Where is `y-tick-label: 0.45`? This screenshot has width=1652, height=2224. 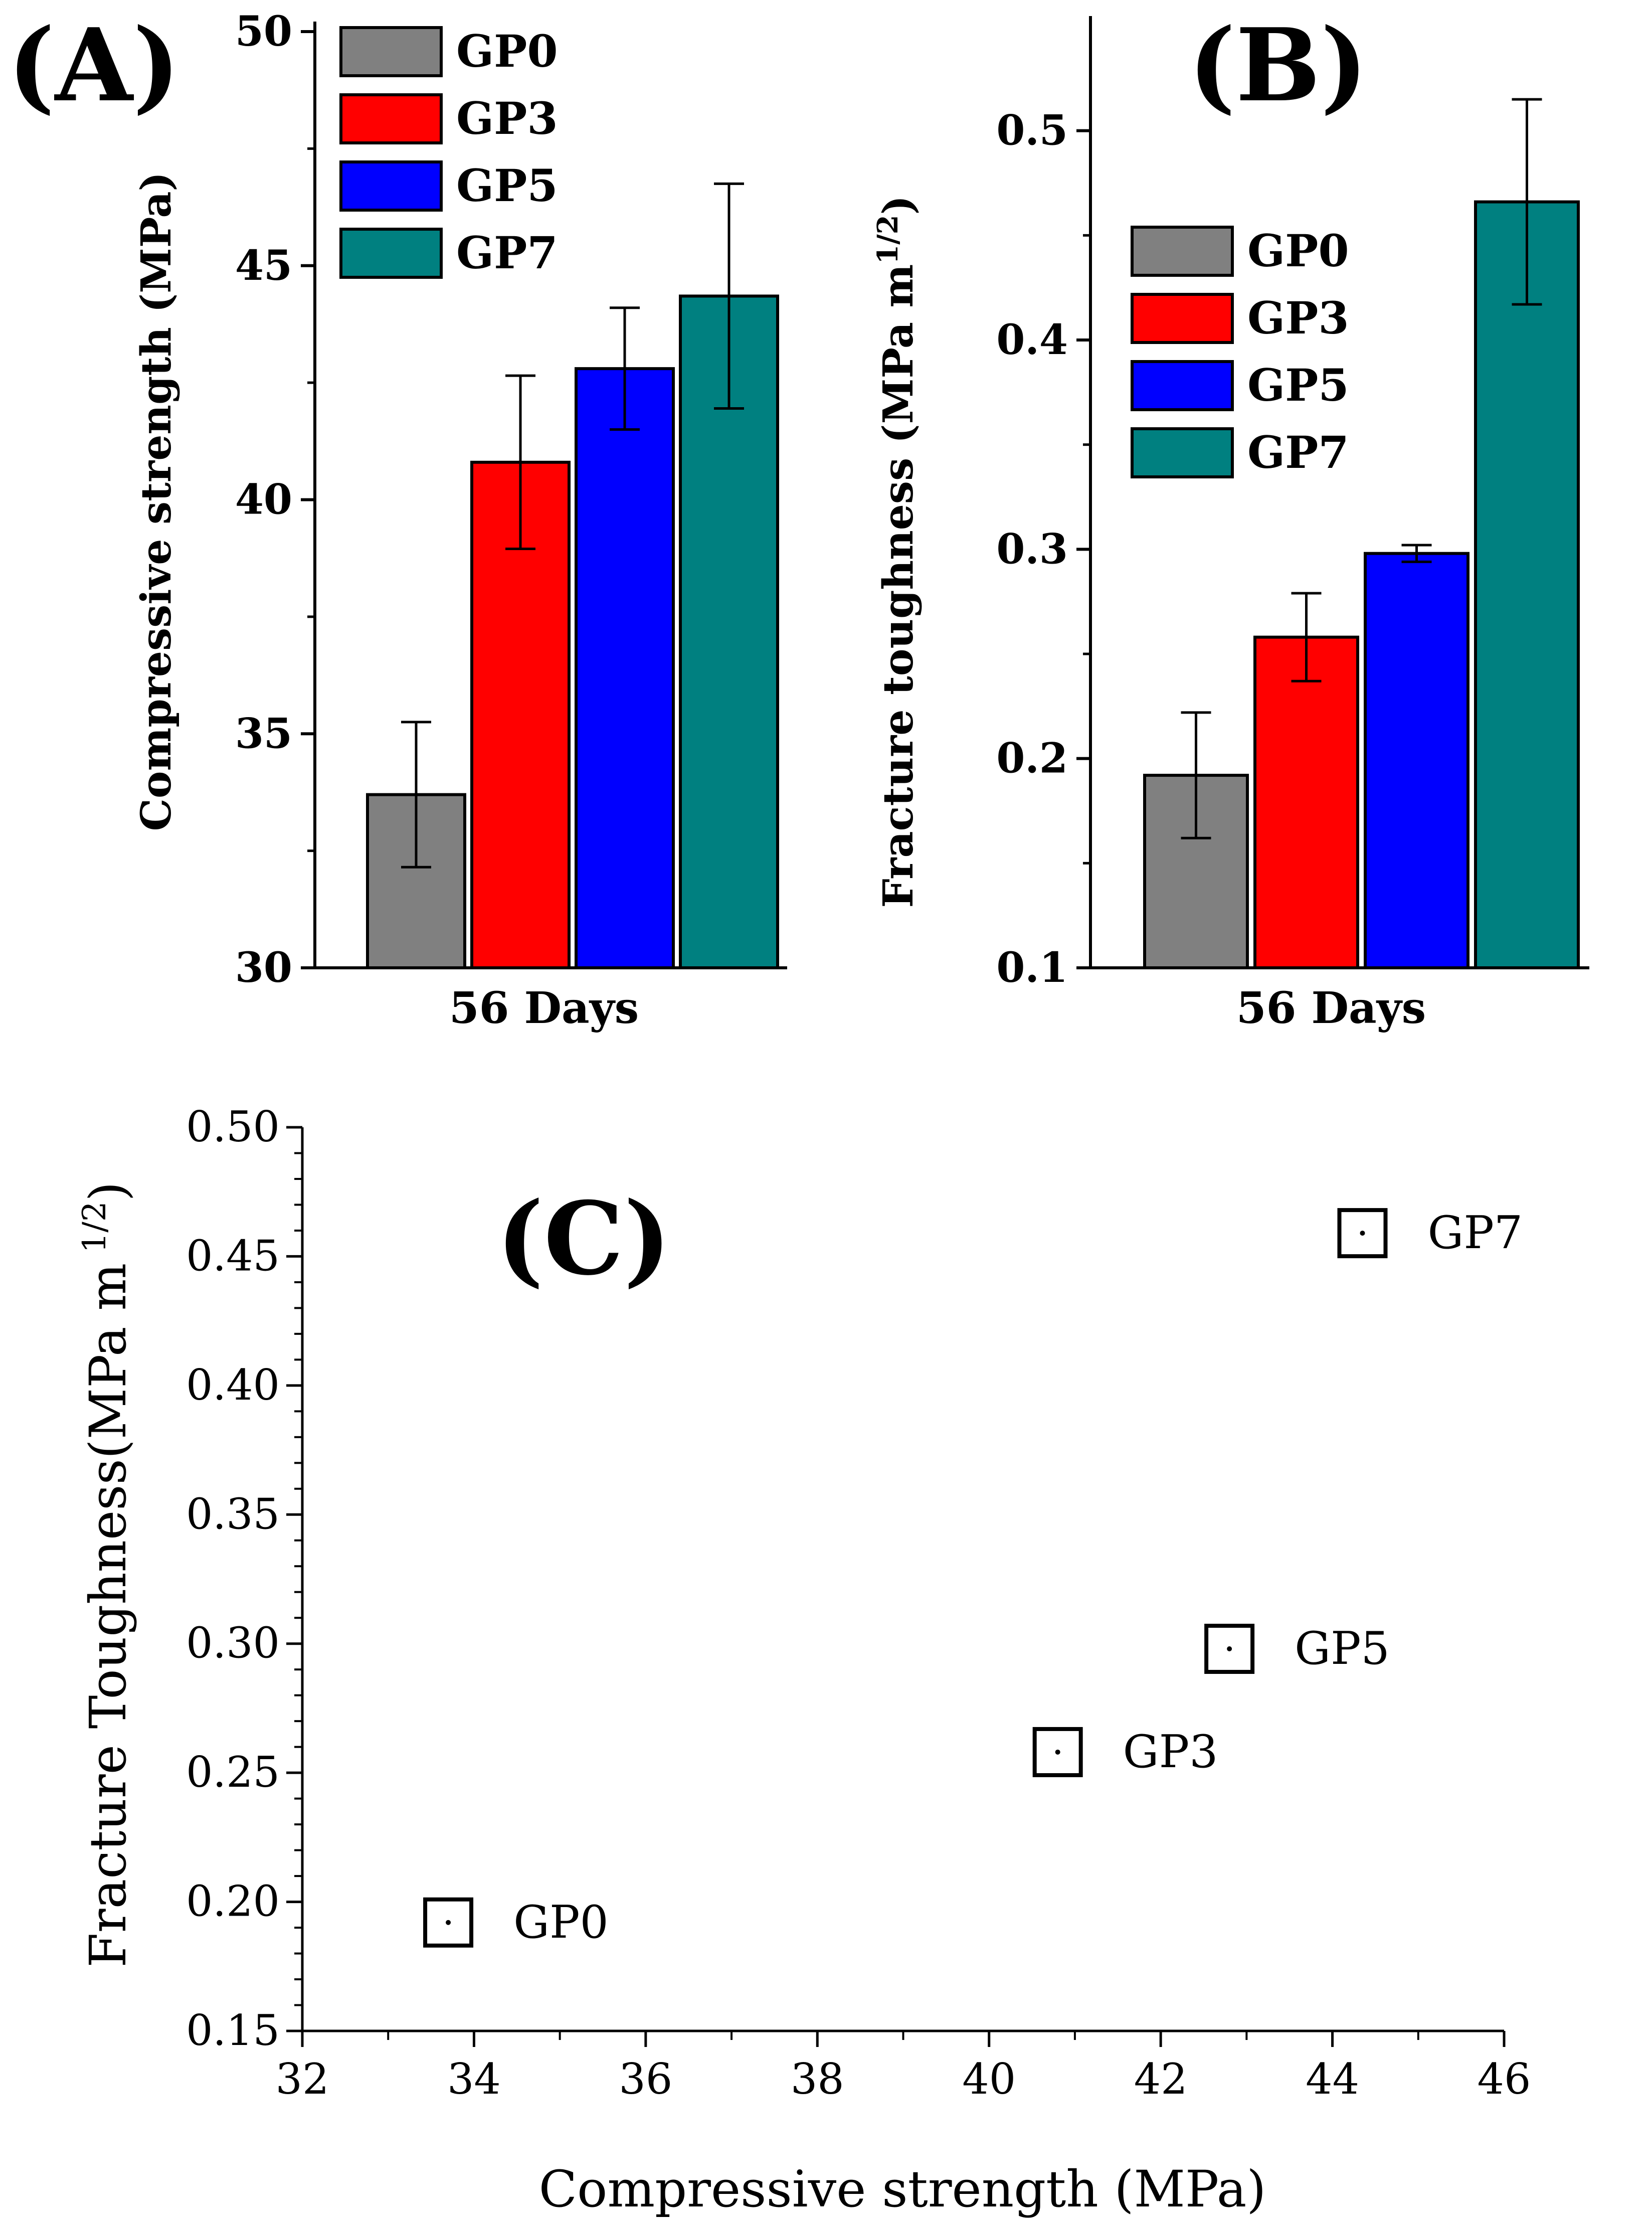 y-tick-label: 0.45 is located at coordinates (233, 1255).